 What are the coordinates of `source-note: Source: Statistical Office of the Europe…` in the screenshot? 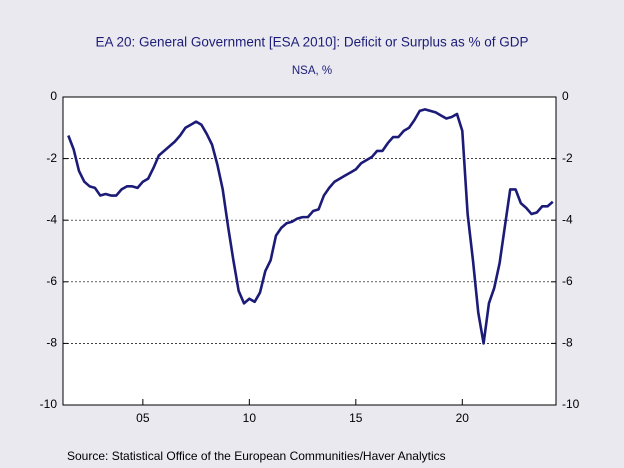 It's located at (256, 456).